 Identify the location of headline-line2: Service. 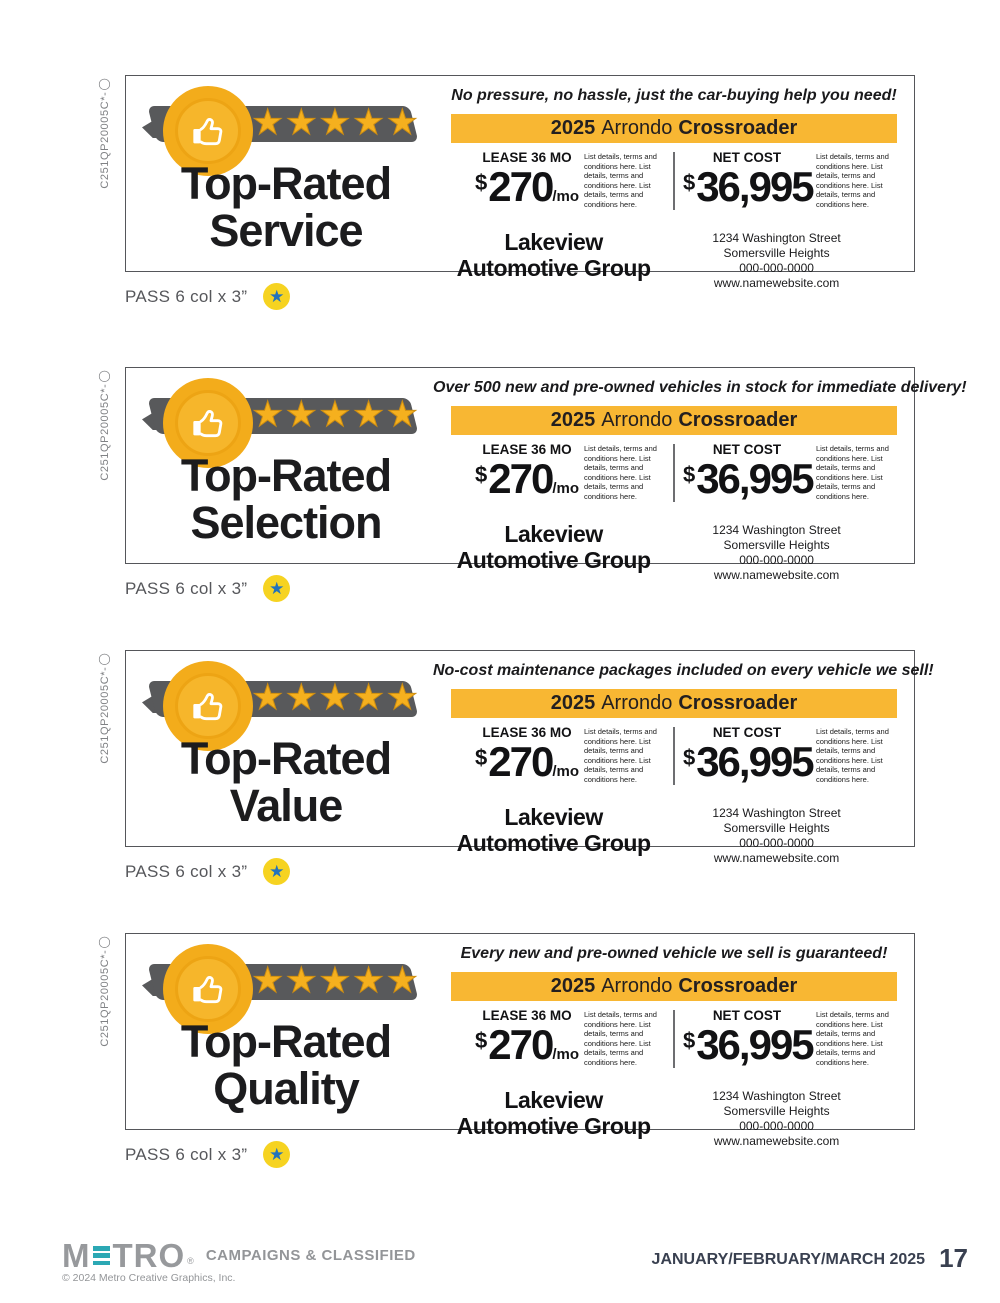
(286, 230).